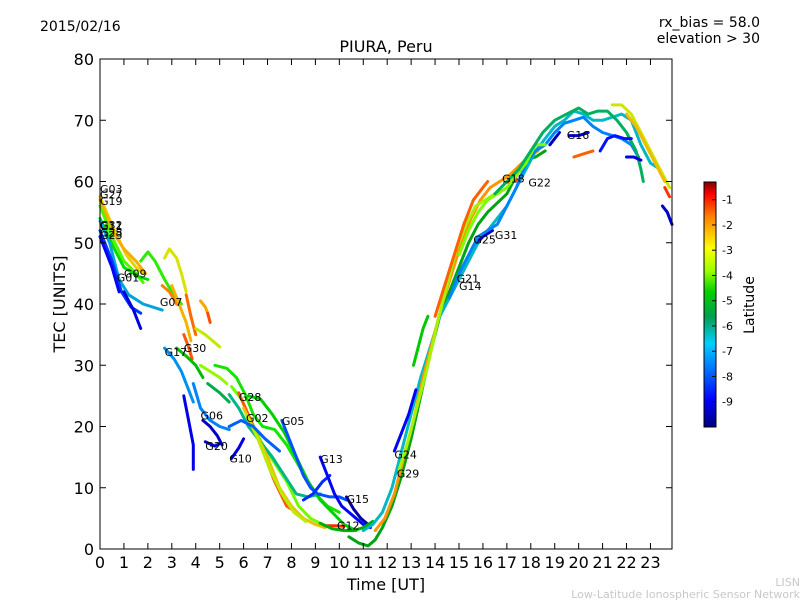  What do you see at coordinates (727, 200) in the screenshot?
I see `colorbar-tick-label: -1` at bounding box center [727, 200].